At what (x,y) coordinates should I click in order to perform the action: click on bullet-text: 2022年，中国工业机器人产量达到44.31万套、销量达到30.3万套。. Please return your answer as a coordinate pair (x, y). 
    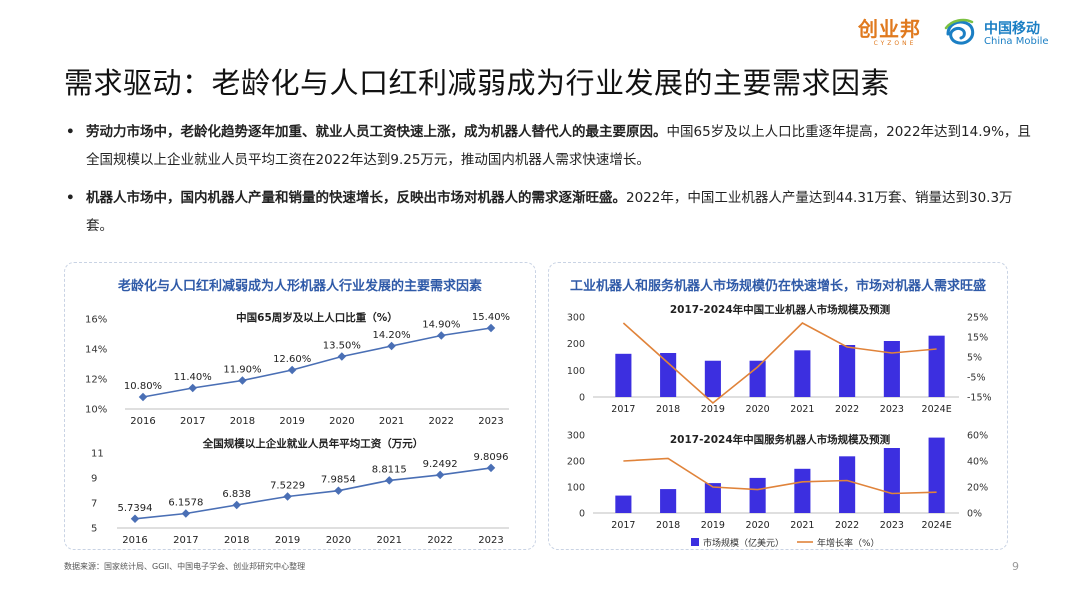
    Looking at the image, I should click on (549, 212).